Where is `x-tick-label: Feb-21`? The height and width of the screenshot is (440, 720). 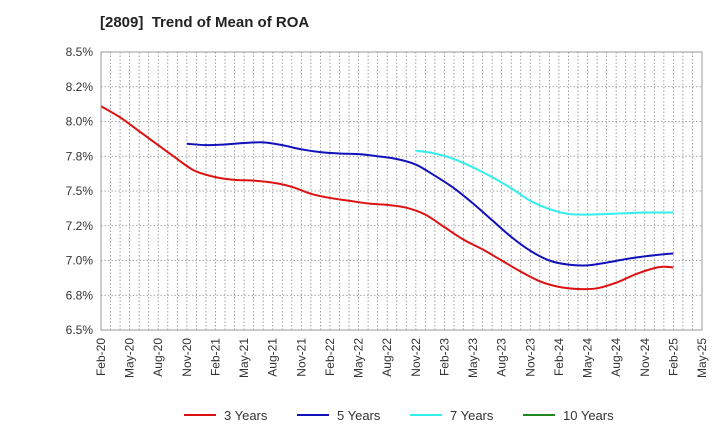
x-tick-label: Feb-21 is located at coordinates (215, 357).